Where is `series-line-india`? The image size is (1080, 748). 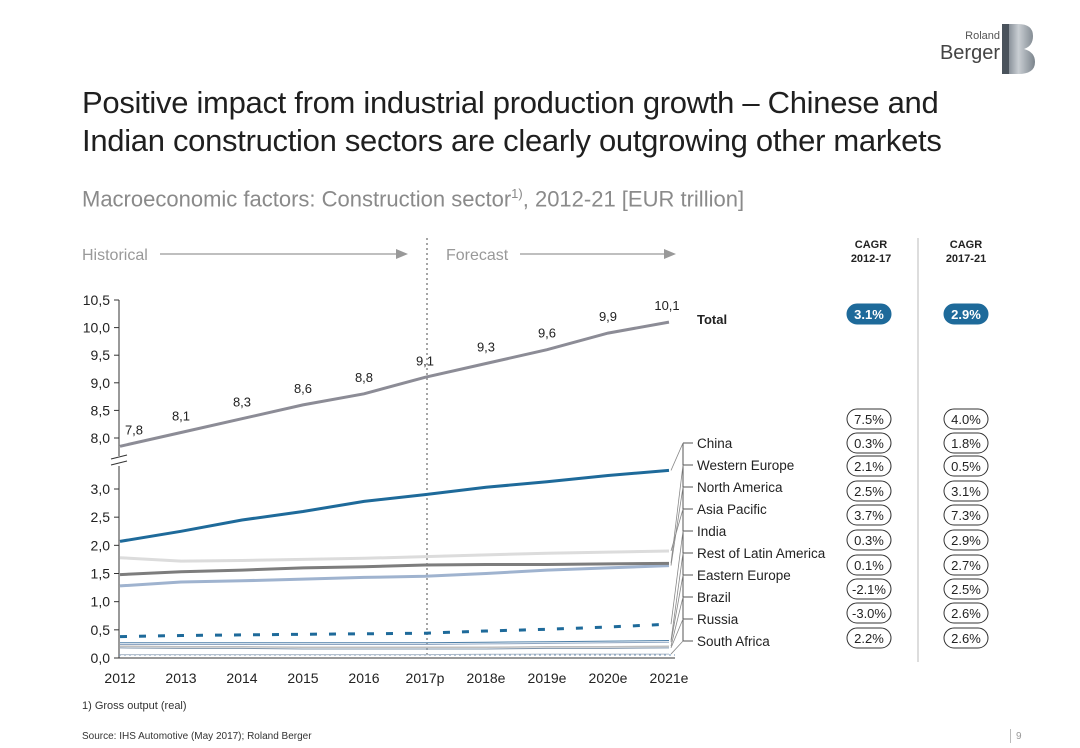 series-line-india is located at coordinates (394, 630).